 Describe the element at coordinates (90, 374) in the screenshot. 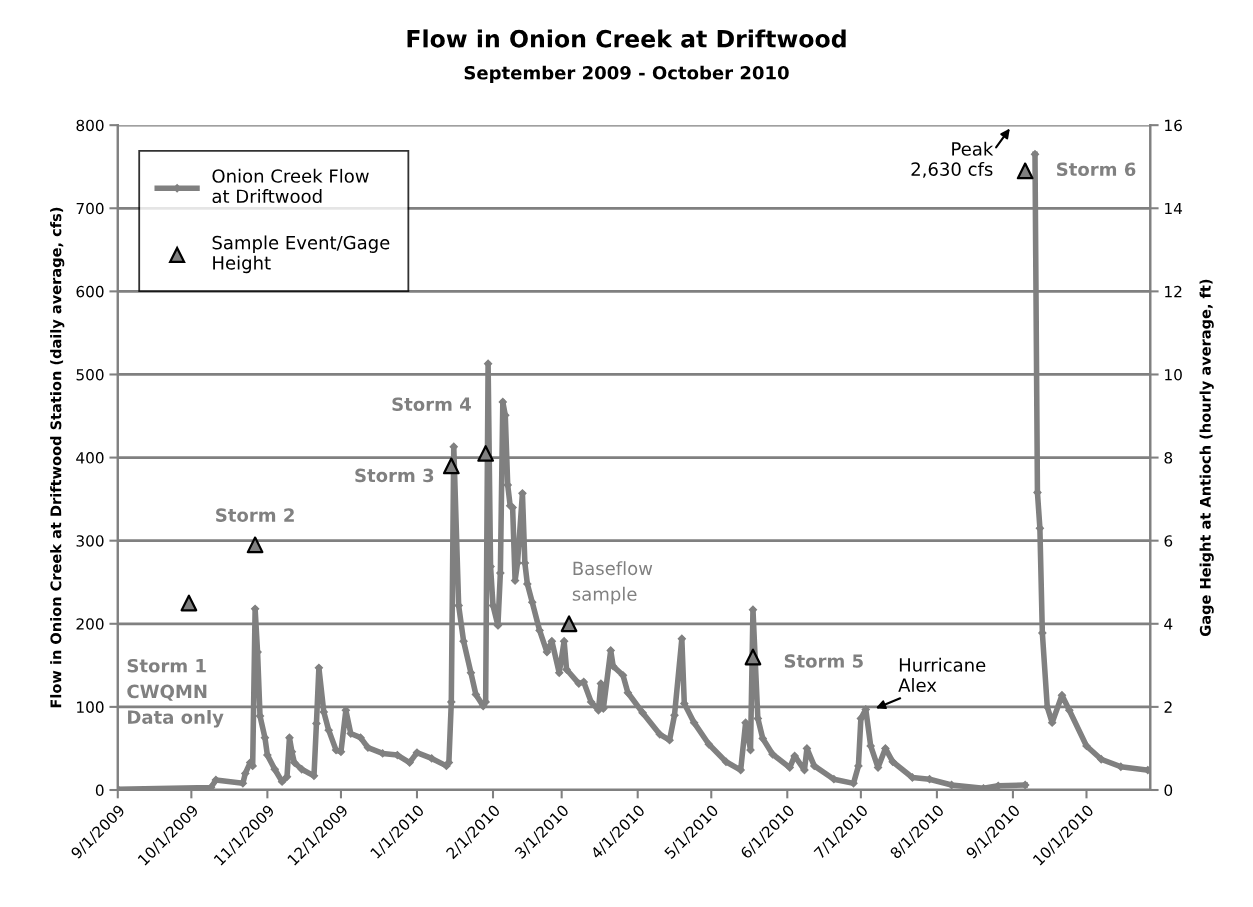

I see `y-tick-label: 500` at that location.